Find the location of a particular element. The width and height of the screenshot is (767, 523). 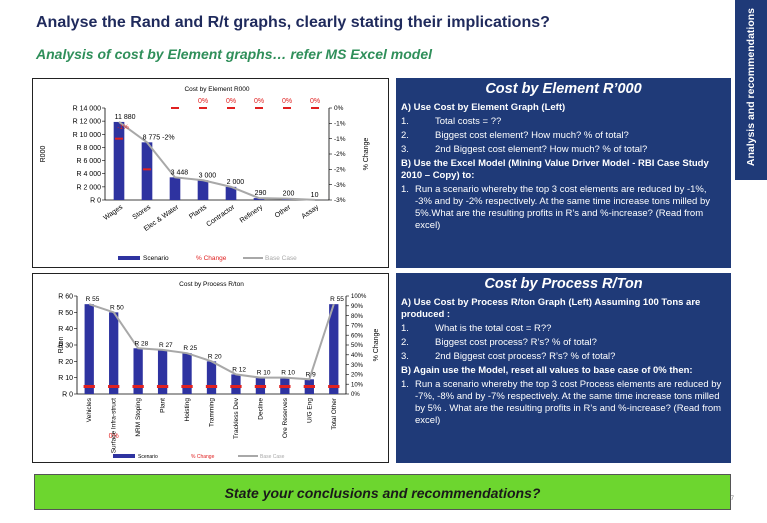

y2-tick-label: 20% is located at coordinates (357, 376).